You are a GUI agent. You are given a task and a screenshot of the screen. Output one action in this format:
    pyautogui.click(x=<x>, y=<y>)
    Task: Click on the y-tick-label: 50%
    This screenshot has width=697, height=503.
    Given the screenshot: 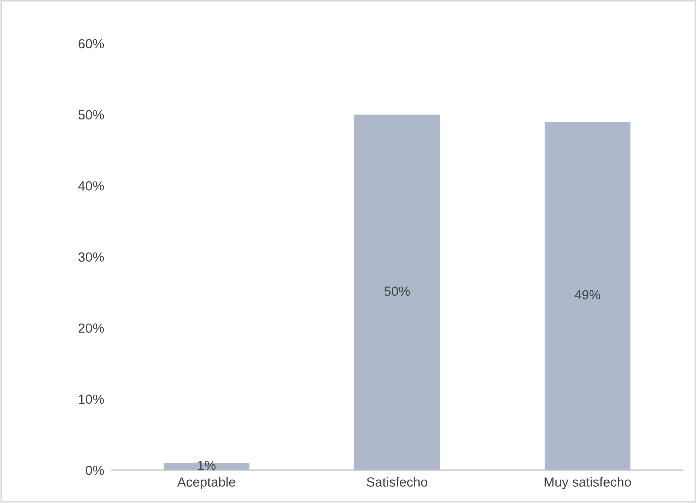 What is the action you would take?
    pyautogui.click(x=91, y=115)
    